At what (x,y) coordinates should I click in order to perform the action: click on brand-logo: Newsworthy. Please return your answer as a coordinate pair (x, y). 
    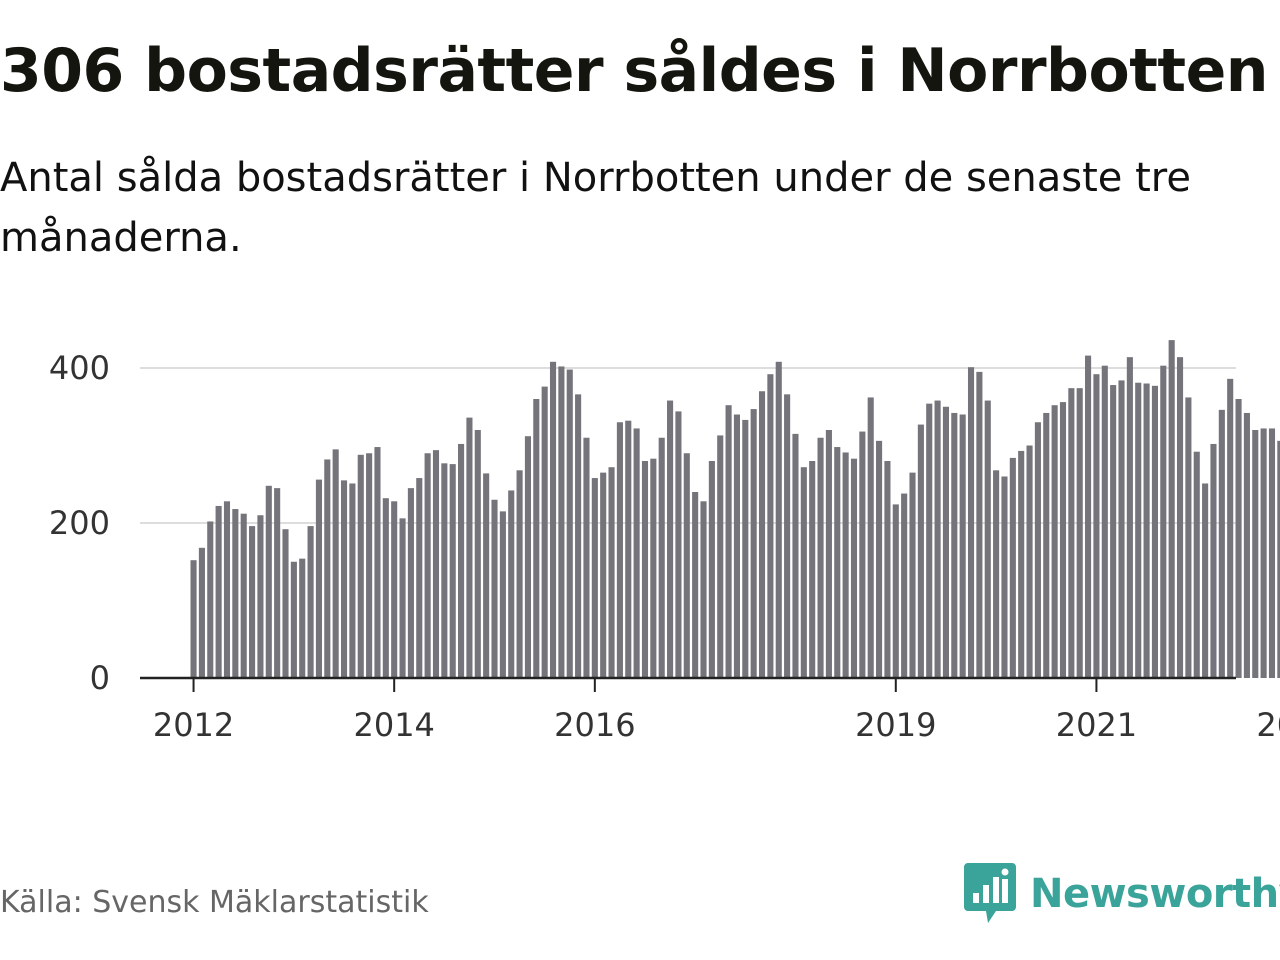
    Looking at the image, I should click on (1122, 894).